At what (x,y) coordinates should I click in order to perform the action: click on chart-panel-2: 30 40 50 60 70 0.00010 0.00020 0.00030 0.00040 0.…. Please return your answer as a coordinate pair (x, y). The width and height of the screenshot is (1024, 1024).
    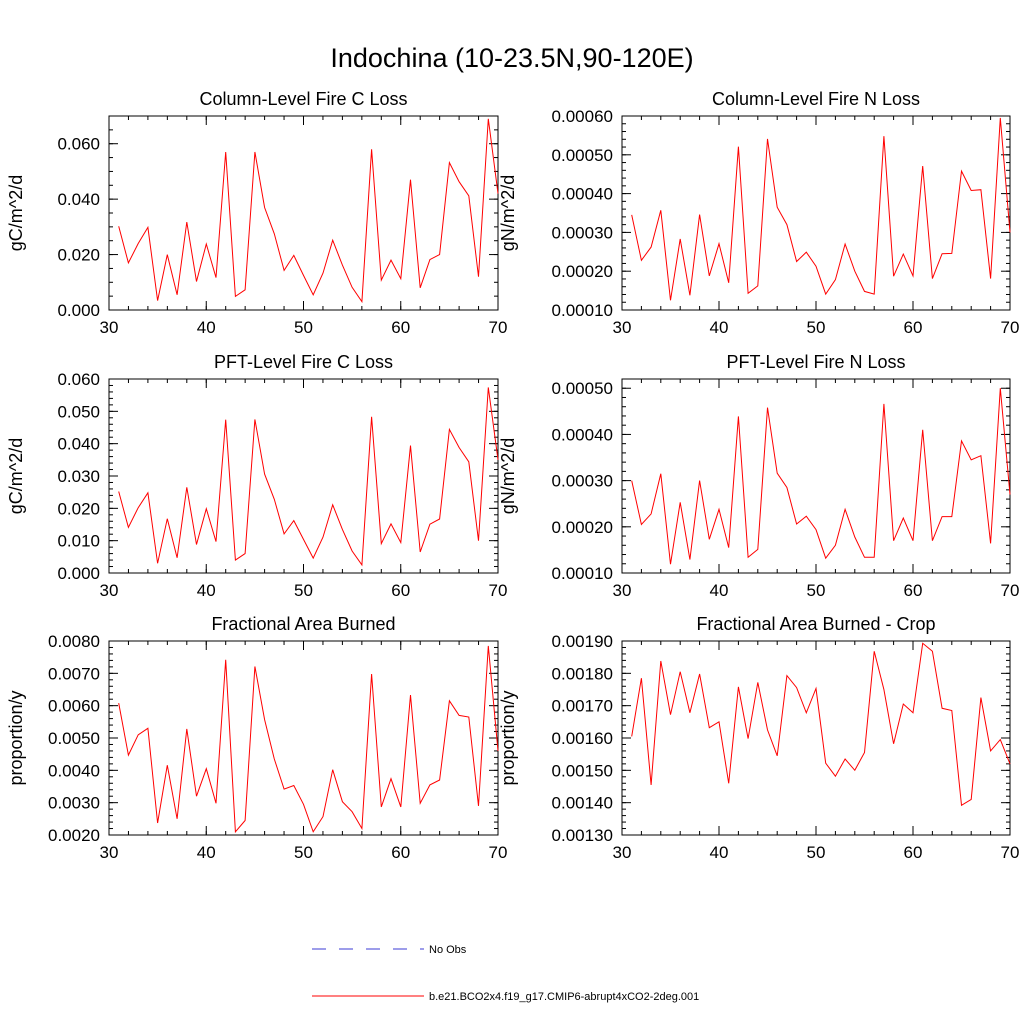
    Looking at the image, I should click on (758, 213).